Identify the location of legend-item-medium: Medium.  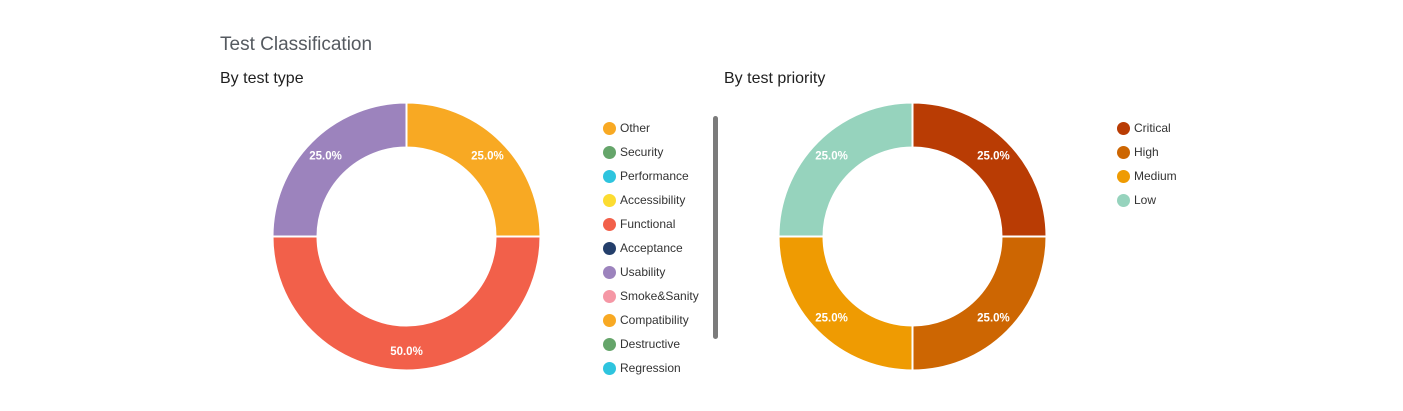
(1147, 176).